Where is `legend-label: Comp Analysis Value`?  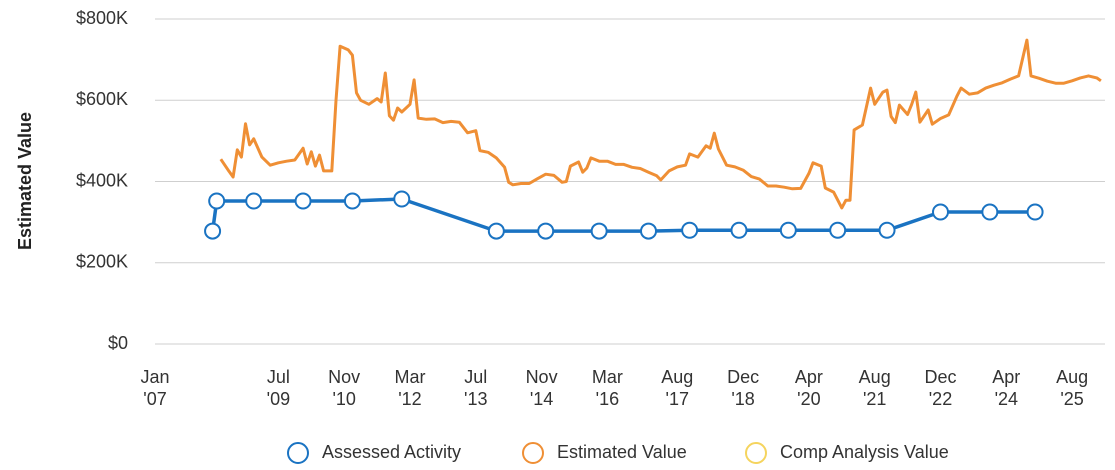 legend-label: Comp Analysis Value is located at coordinates (864, 452).